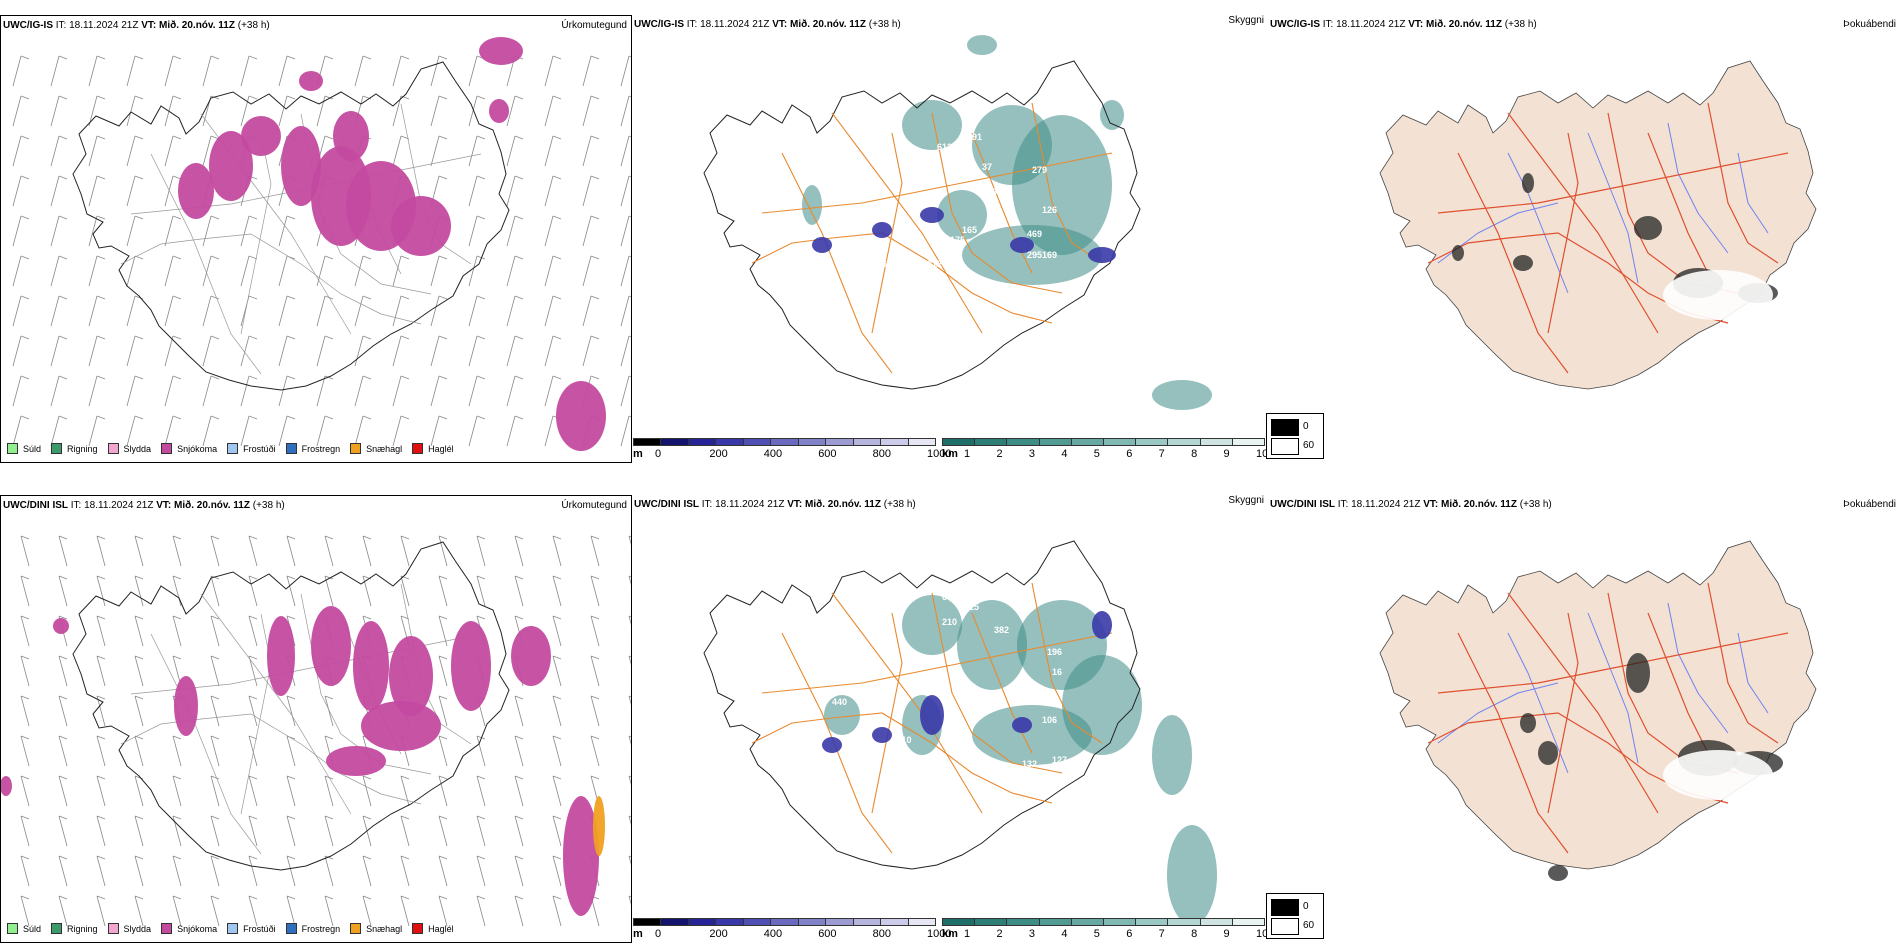 Image resolution: width=1900 pixels, height=950 pixels. I want to click on colorbar-tick: 9, so click(1226, 934).